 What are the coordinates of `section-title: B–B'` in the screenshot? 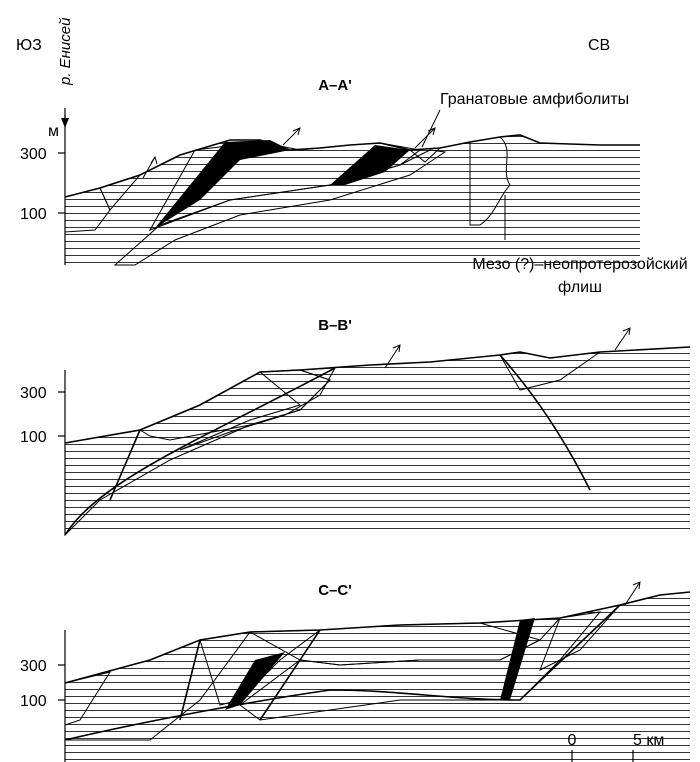 It's located at (335, 325).